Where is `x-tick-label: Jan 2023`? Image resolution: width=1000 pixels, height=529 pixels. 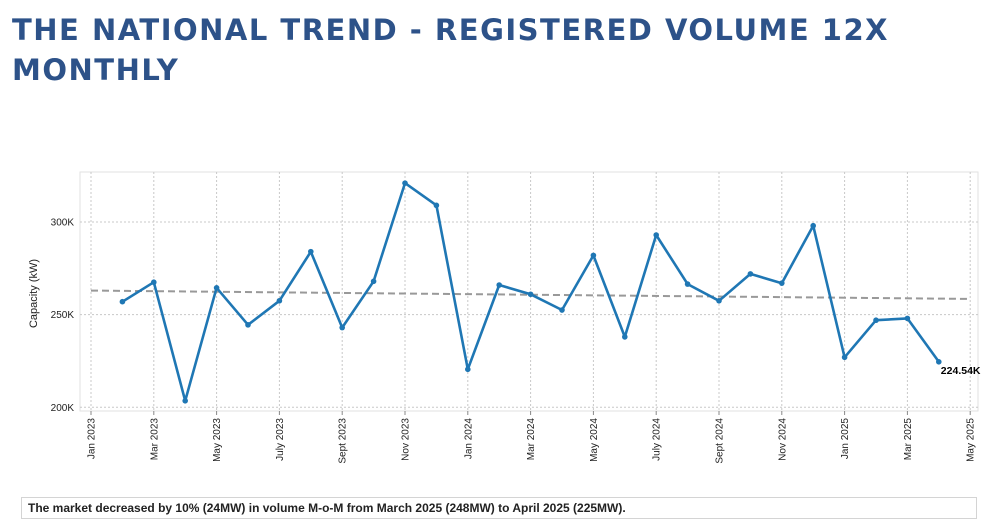
x-tick-label: Jan 2023 is located at coordinates (92, 439).